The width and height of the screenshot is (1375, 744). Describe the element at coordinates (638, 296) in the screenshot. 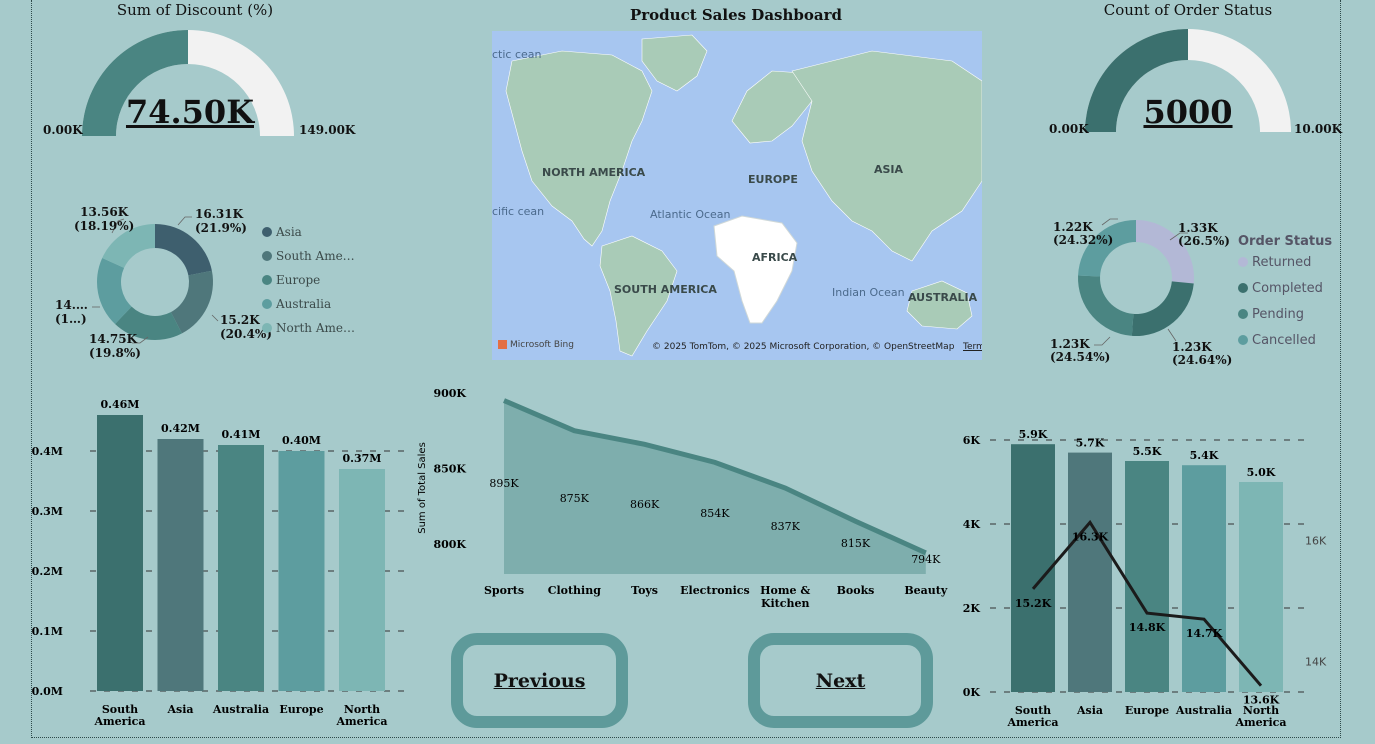

I see `landmass-south-america` at that location.